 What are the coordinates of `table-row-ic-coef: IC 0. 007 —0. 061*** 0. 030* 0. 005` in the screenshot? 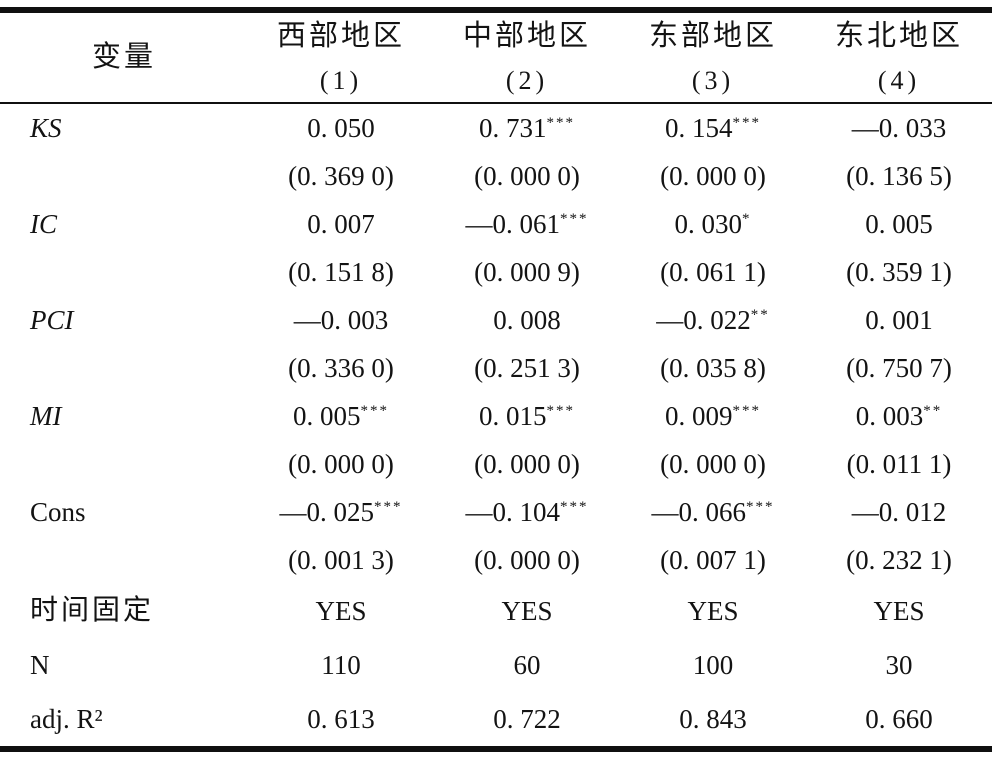 It's located at (496, 224).